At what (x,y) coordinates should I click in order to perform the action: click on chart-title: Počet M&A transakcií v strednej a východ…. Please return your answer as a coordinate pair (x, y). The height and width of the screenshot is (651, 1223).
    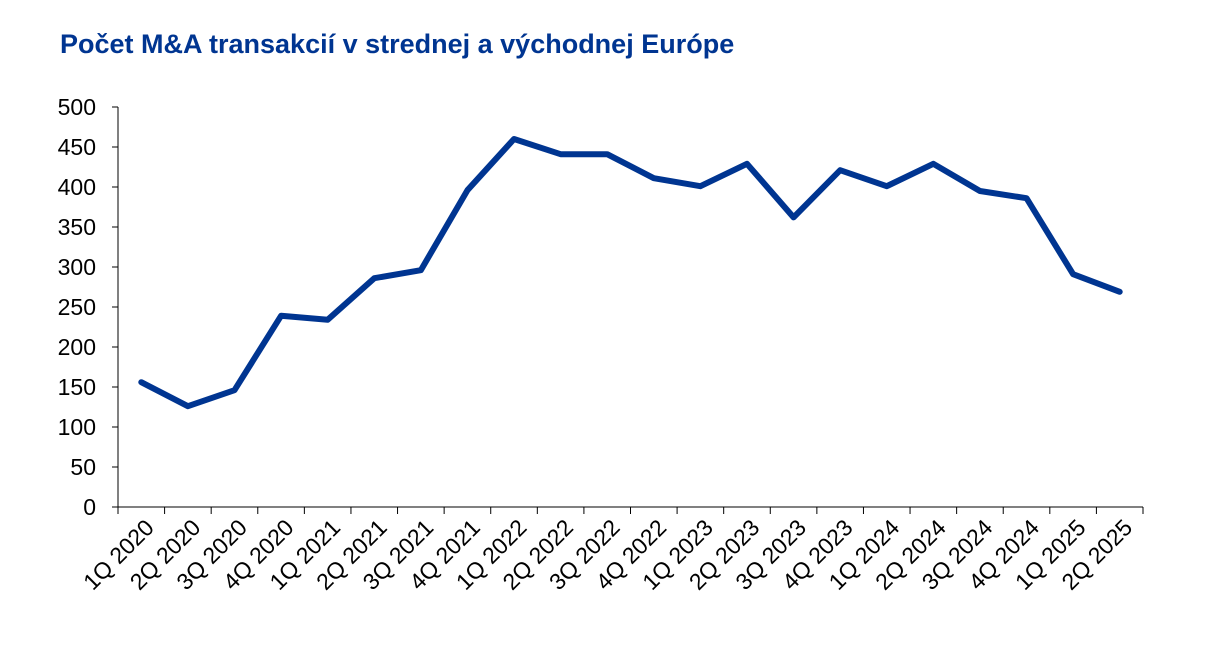
    Looking at the image, I should click on (397, 44).